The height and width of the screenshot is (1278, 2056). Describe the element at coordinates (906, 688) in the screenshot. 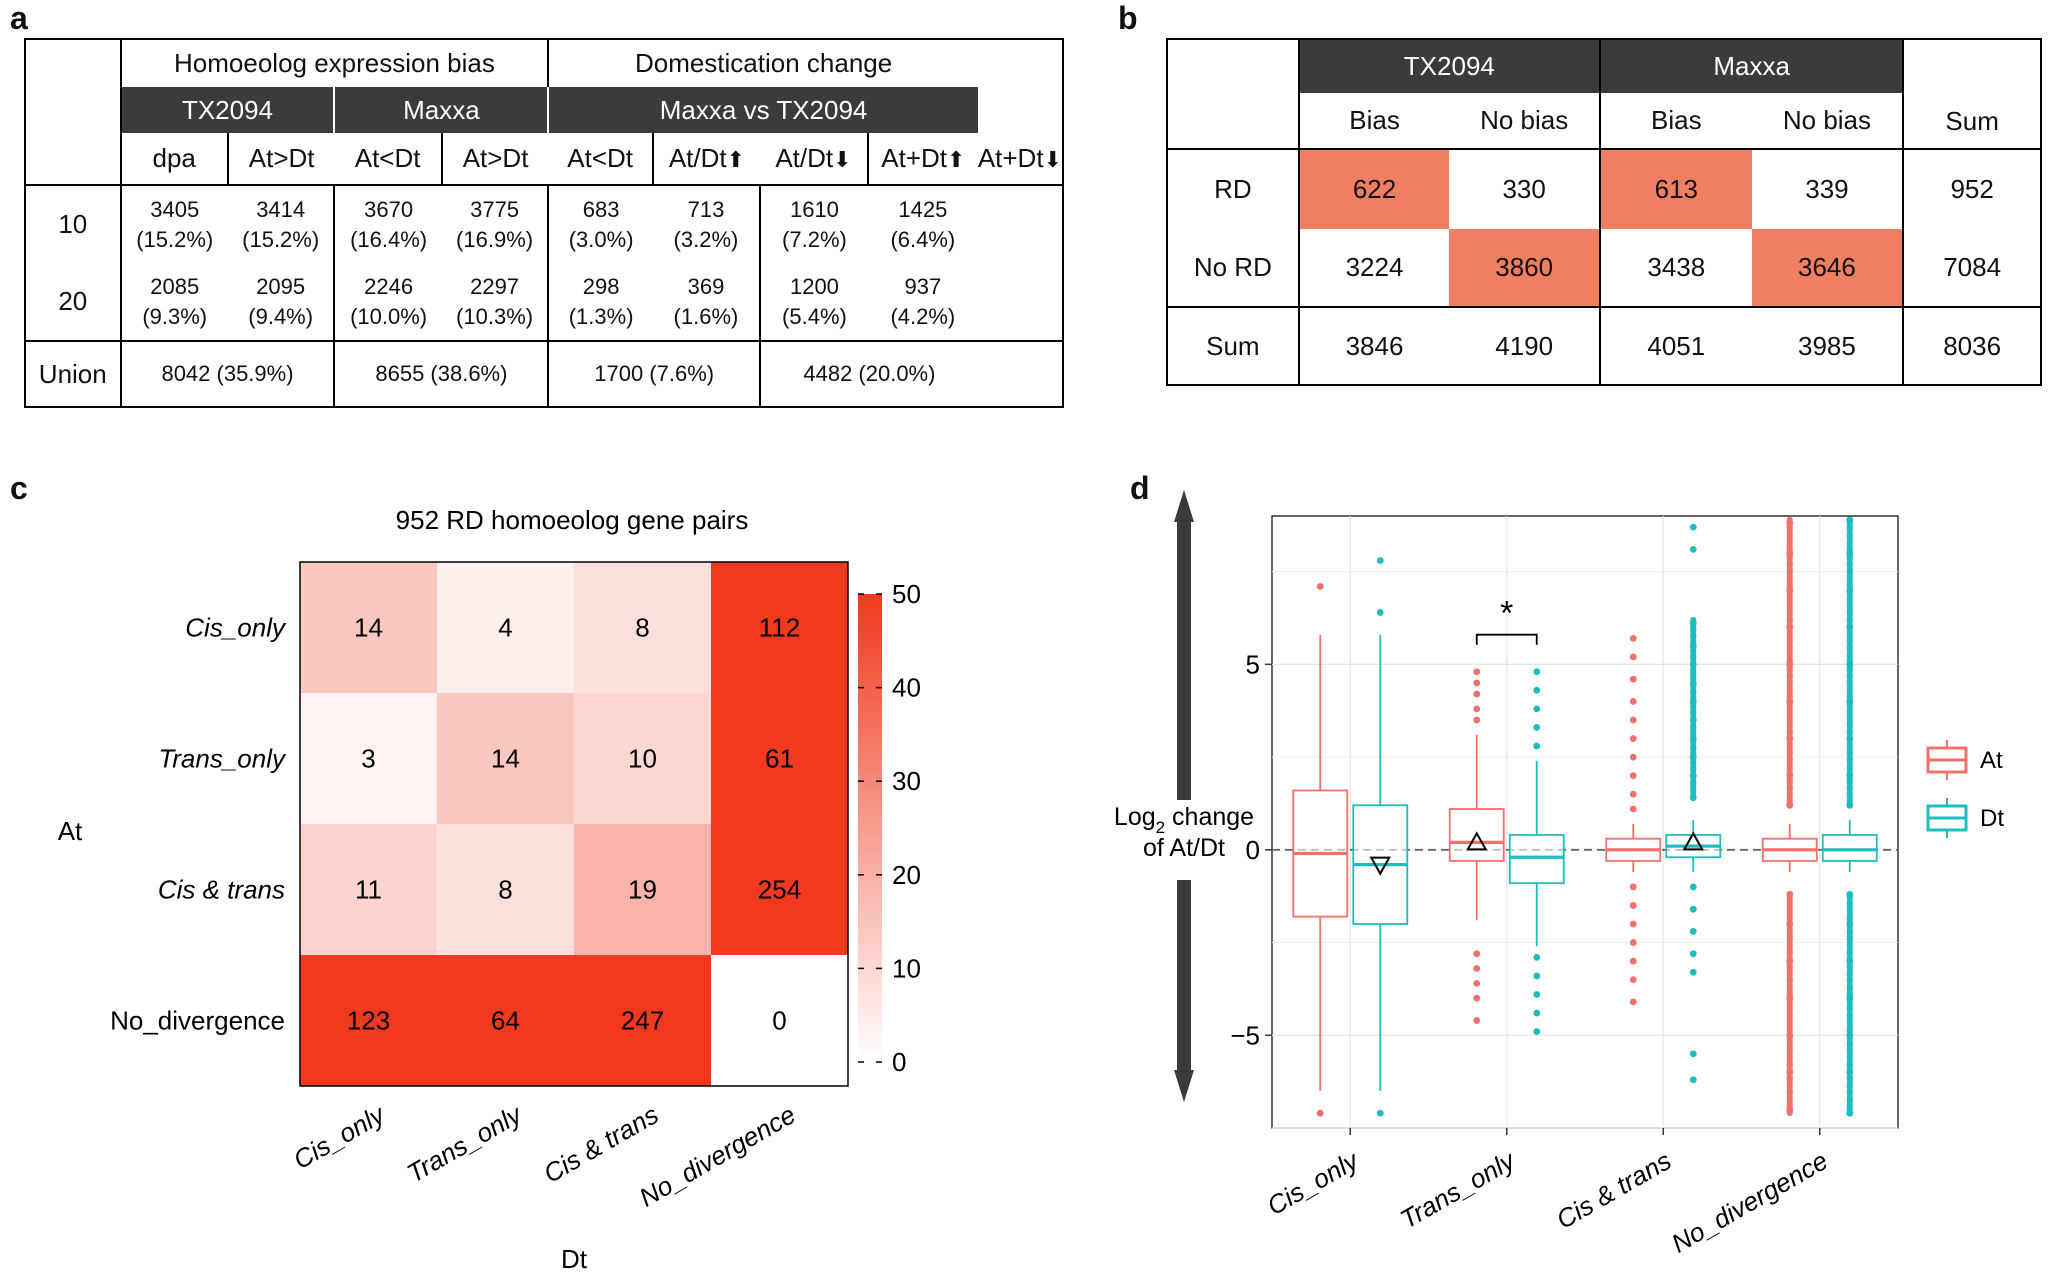

I see `colorbar-tick-label: 40` at that location.